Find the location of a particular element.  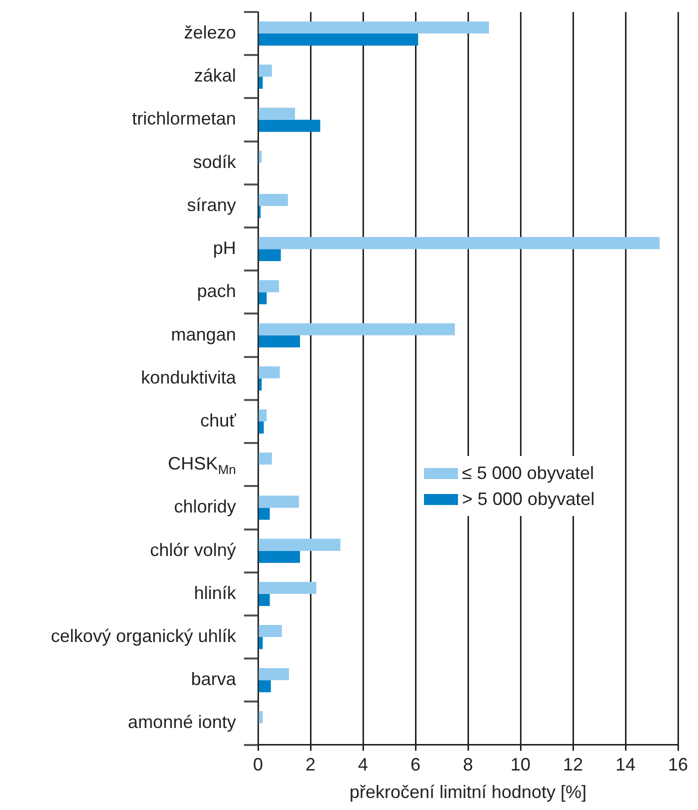

y-tick-label: hliník is located at coordinates (215, 592).